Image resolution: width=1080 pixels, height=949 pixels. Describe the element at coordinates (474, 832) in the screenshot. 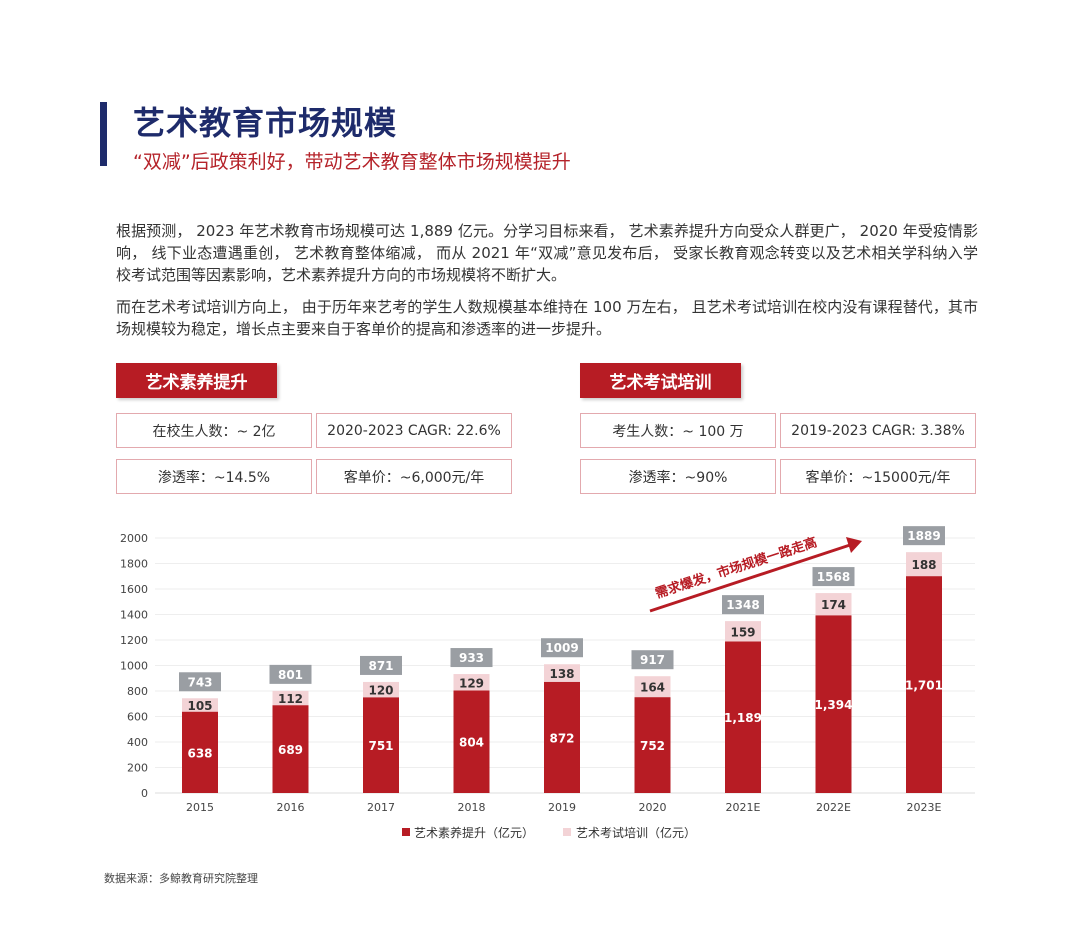

I see `legend-label: 艺术素养提升（亿元）` at that location.